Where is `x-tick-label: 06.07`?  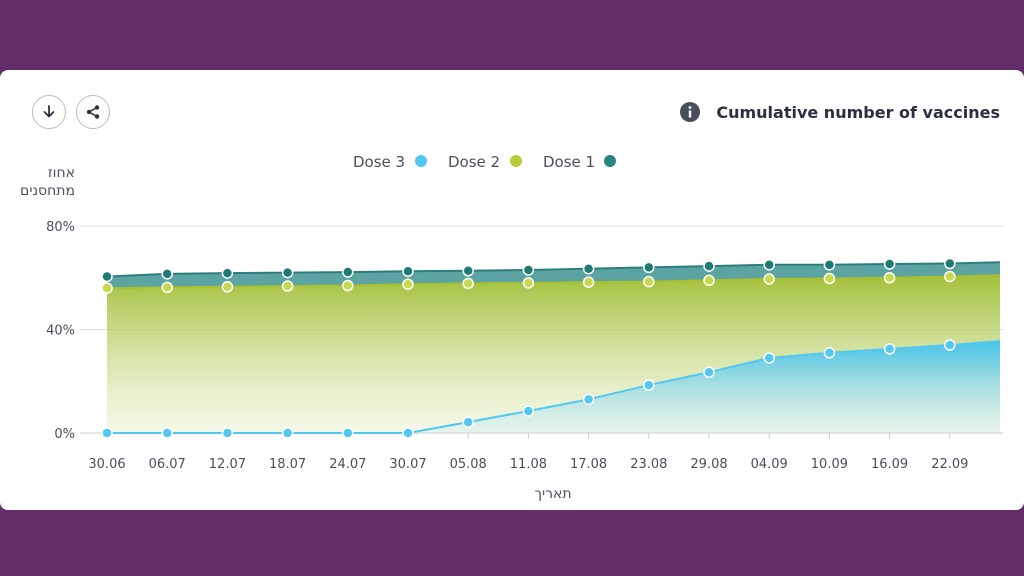 x-tick-label: 06.07 is located at coordinates (167, 464).